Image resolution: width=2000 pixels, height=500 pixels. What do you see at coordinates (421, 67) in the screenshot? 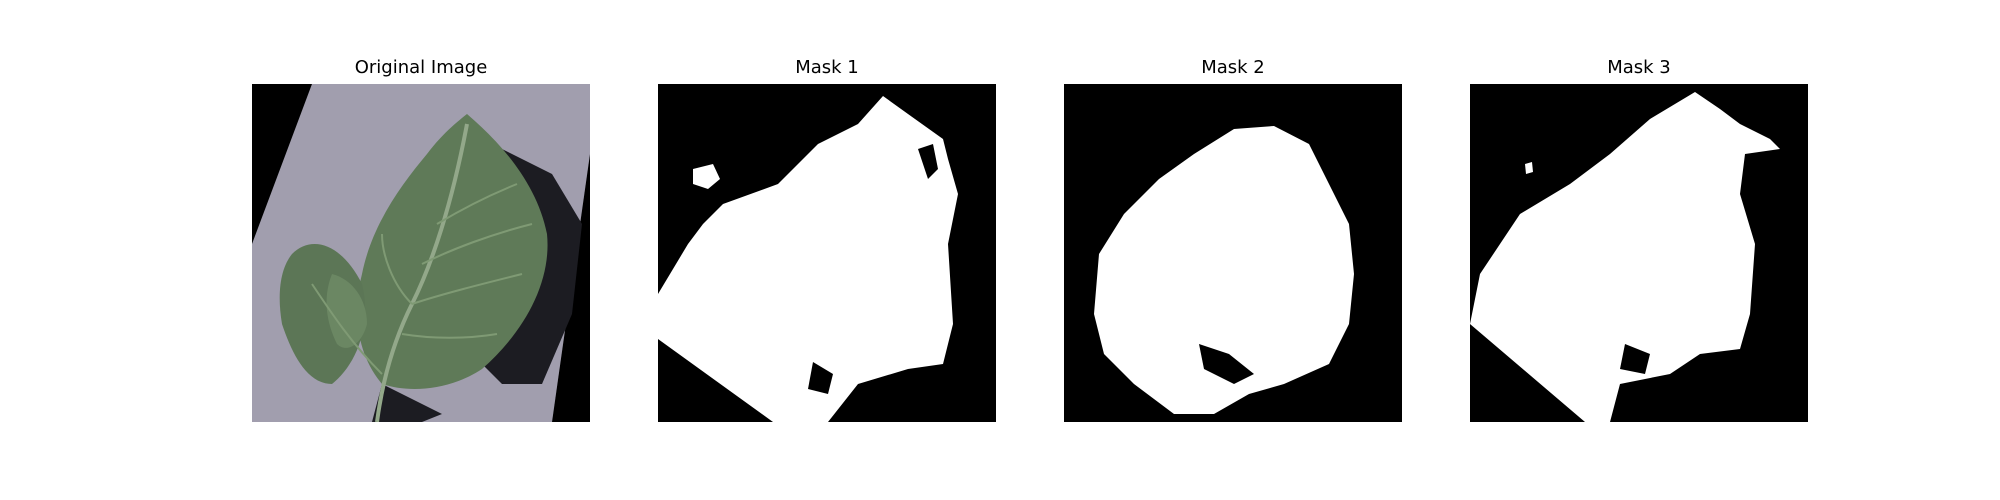
I see `panel-title: Original Image` at bounding box center [421, 67].